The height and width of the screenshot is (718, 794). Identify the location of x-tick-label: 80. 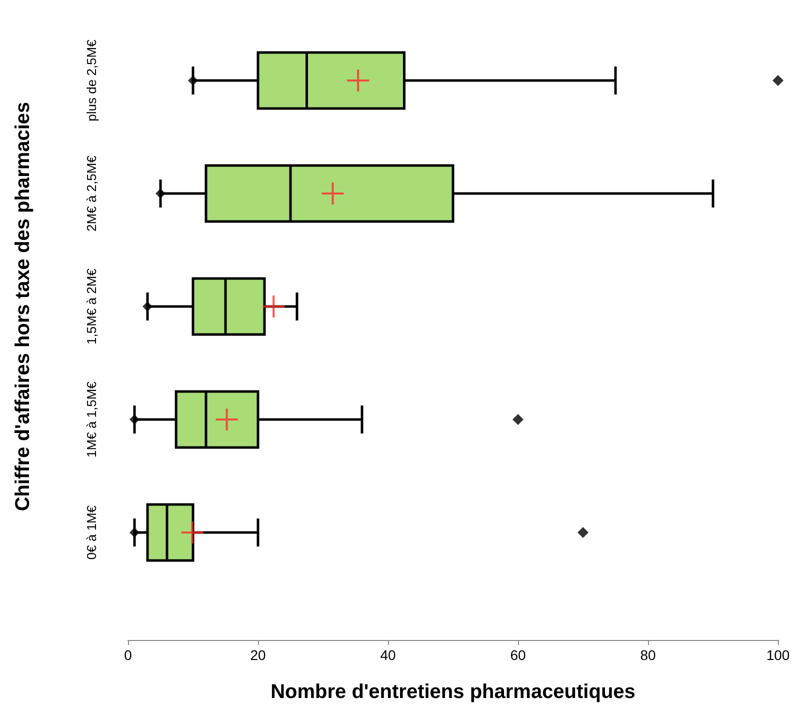
(648, 655).